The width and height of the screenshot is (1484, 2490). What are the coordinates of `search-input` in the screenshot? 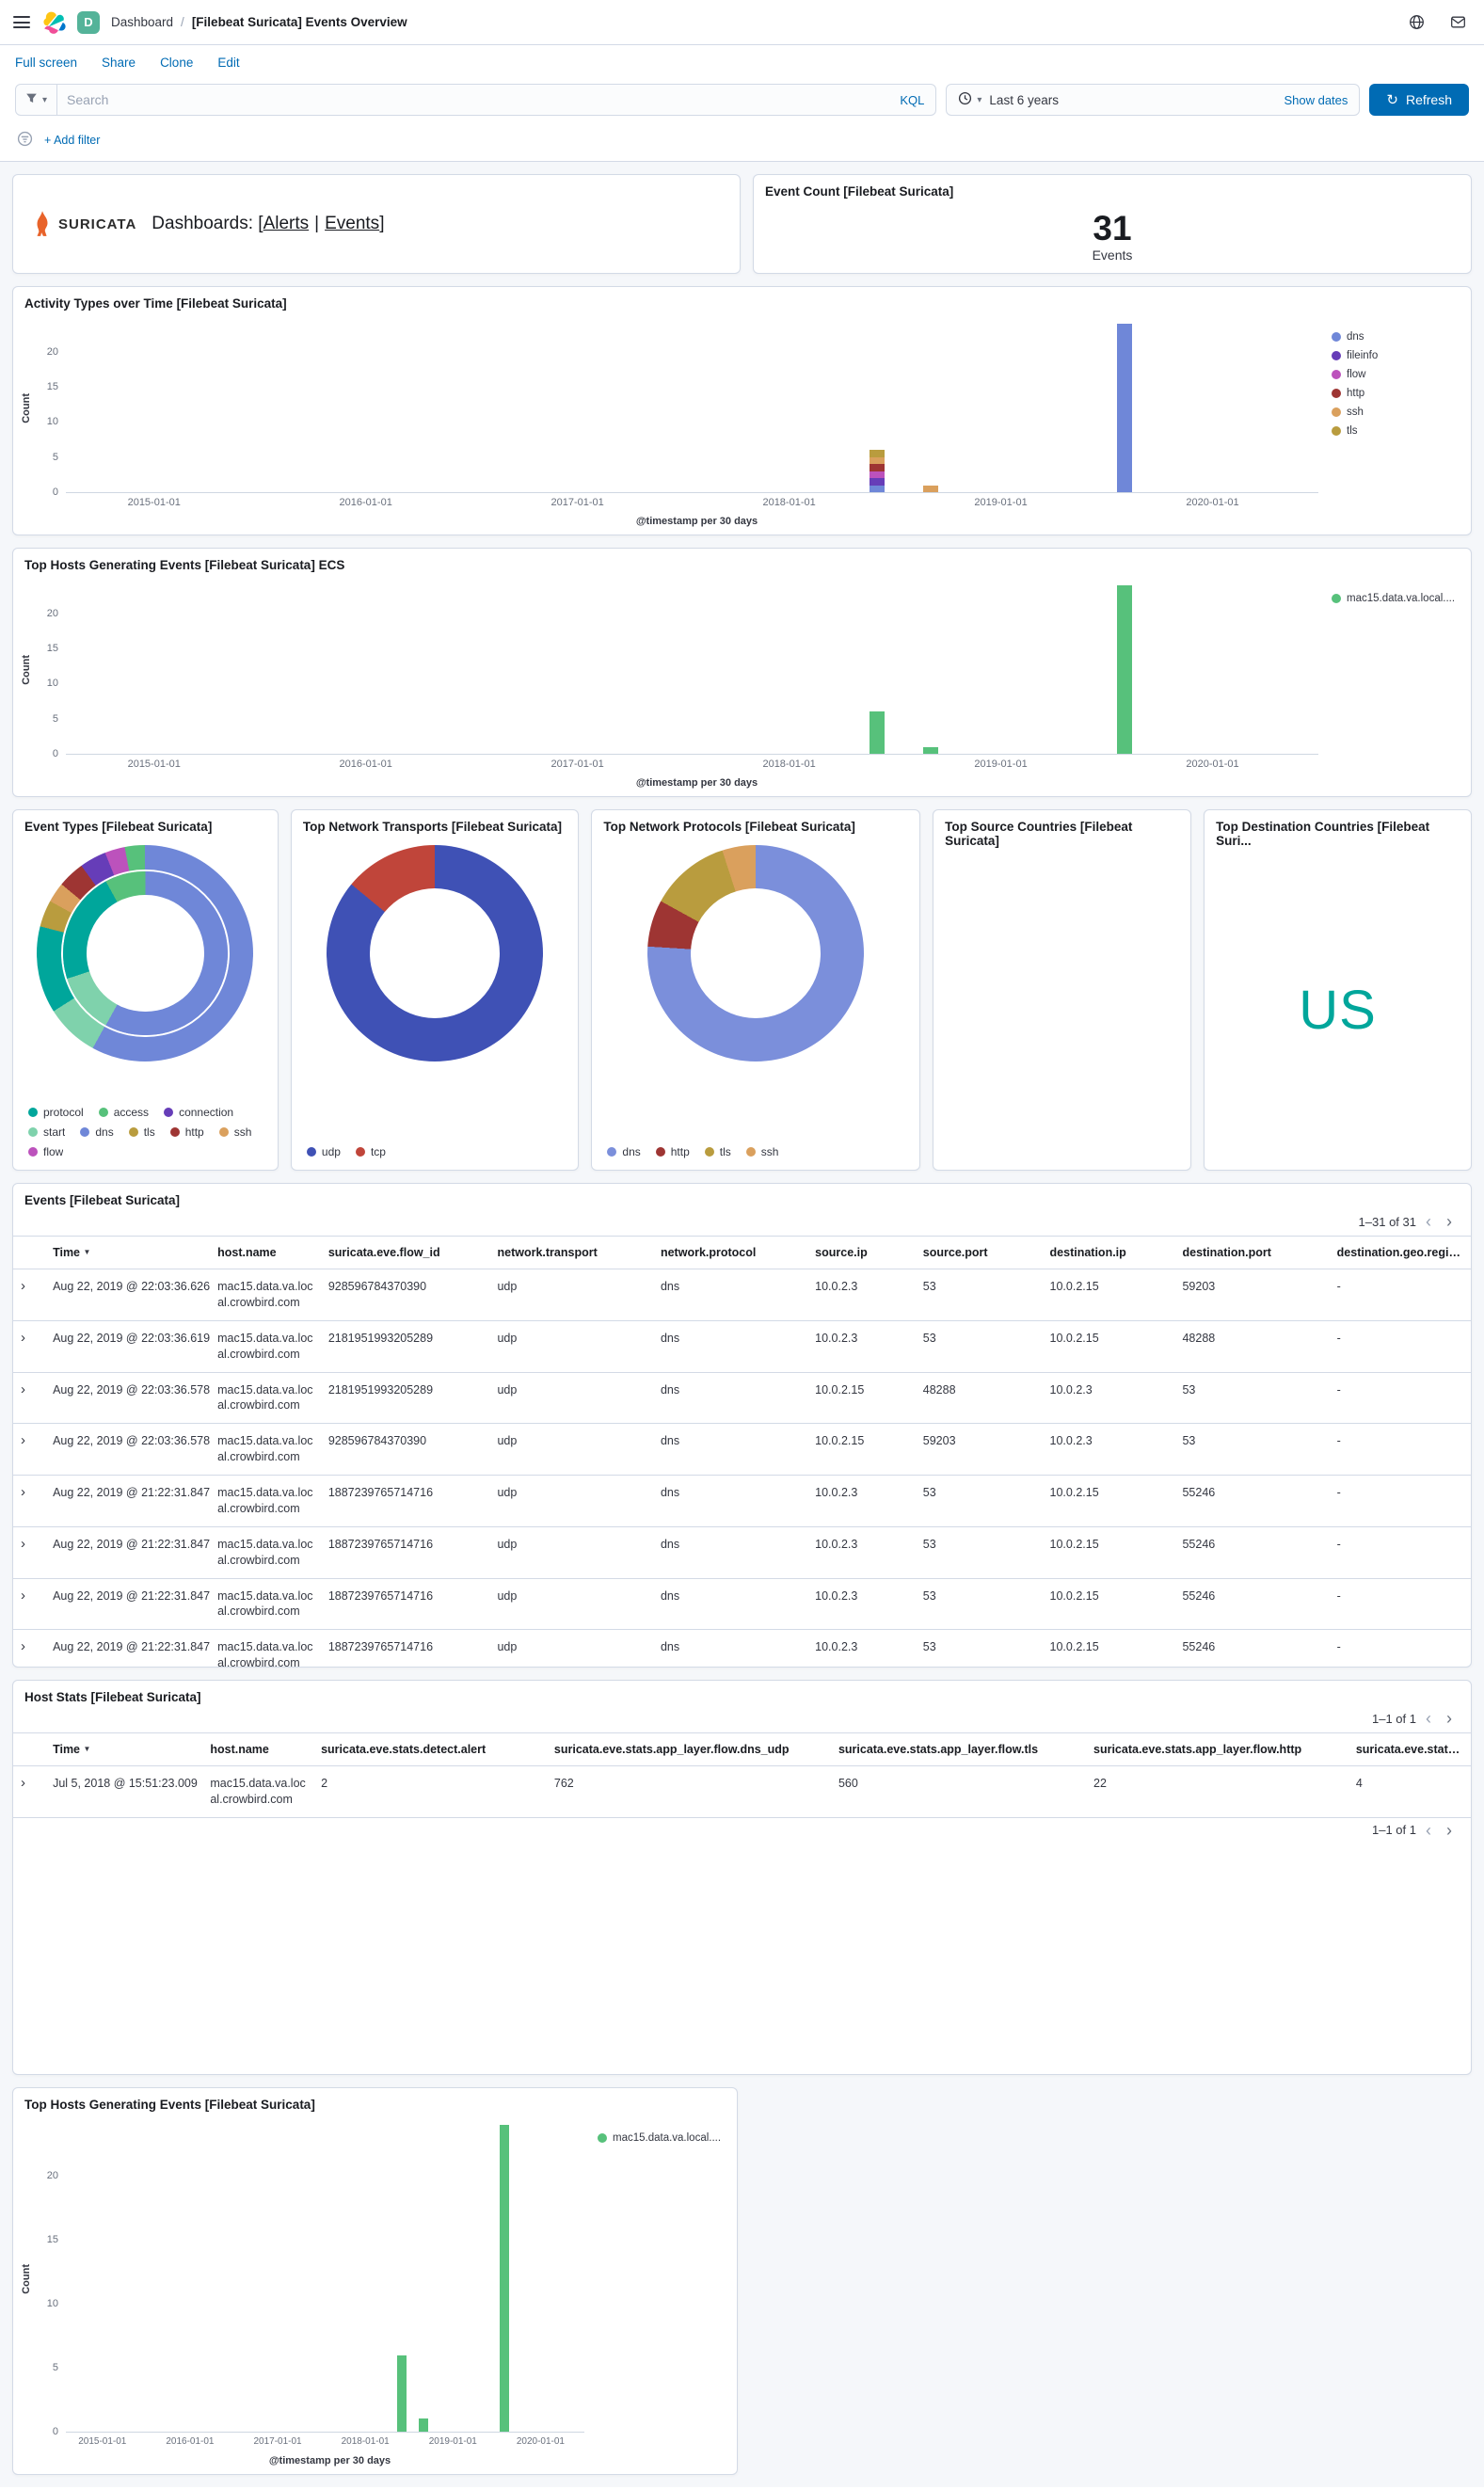 It's located at (473, 99).